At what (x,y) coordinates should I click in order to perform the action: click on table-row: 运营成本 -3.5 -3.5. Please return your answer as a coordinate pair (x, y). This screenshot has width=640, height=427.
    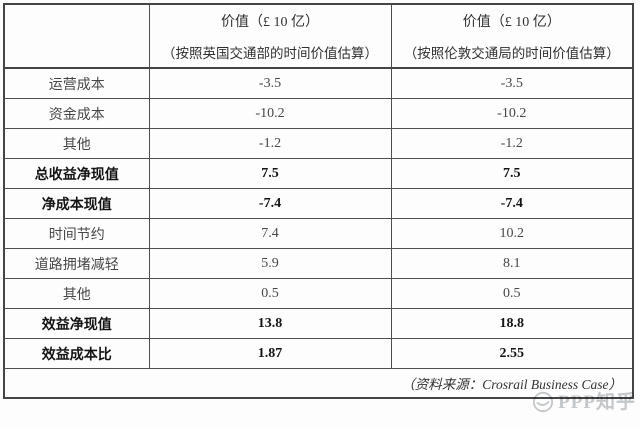
    Looking at the image, I should click on (318, 83).